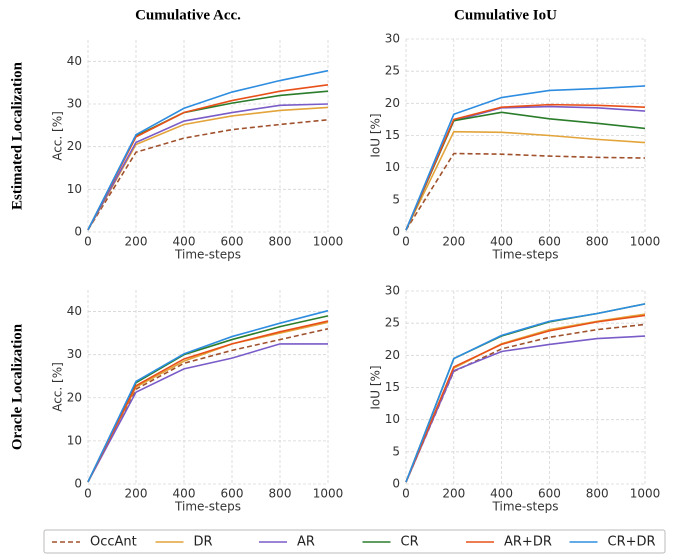  What do you see at coordinates (505, 15) in the screenshot?
I see `chart-title: Cumulative IoU` at bounding box center [505, 15].